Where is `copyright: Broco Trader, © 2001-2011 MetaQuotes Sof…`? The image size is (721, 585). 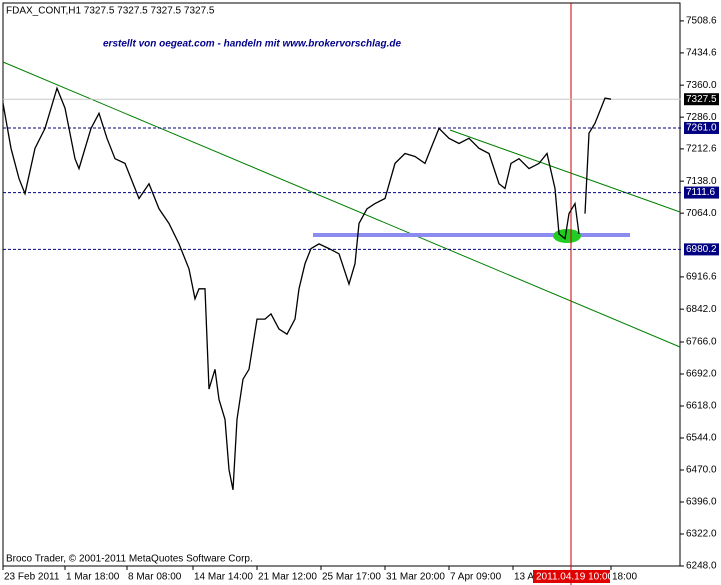 copyright: Broco Trader, © 2001-2011 MetaQuotes Sof… is located at coordinates (129, 559).